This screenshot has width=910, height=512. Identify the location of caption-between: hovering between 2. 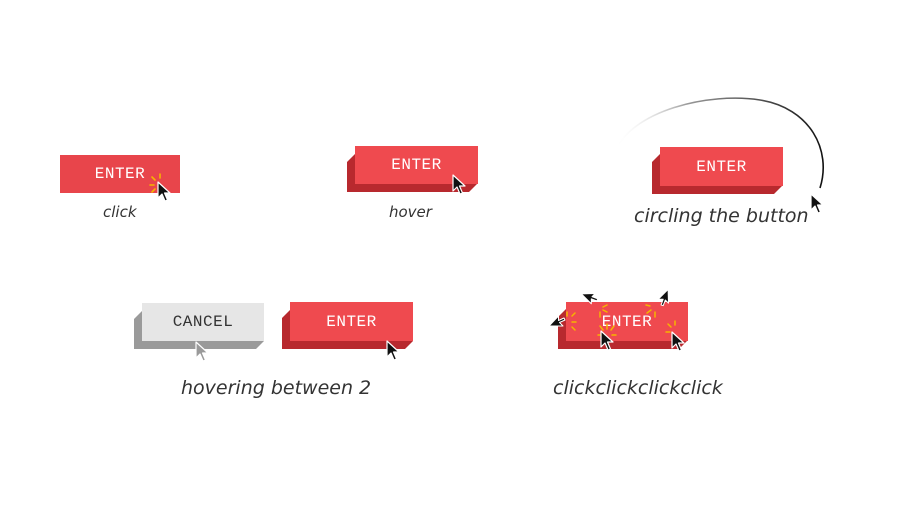
(276, 388).